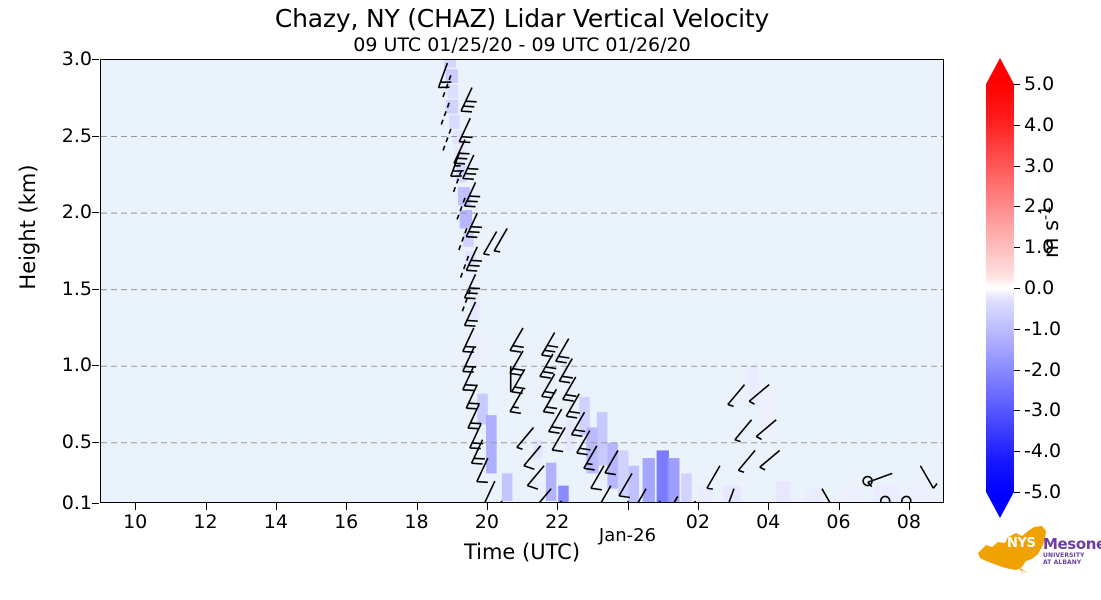 The height and width of the screenshot is (600, 1101). Describe the element at coordinates (1043, 492) in the screenshot. I see `colorbar-tick-label: -5.0` at that location.